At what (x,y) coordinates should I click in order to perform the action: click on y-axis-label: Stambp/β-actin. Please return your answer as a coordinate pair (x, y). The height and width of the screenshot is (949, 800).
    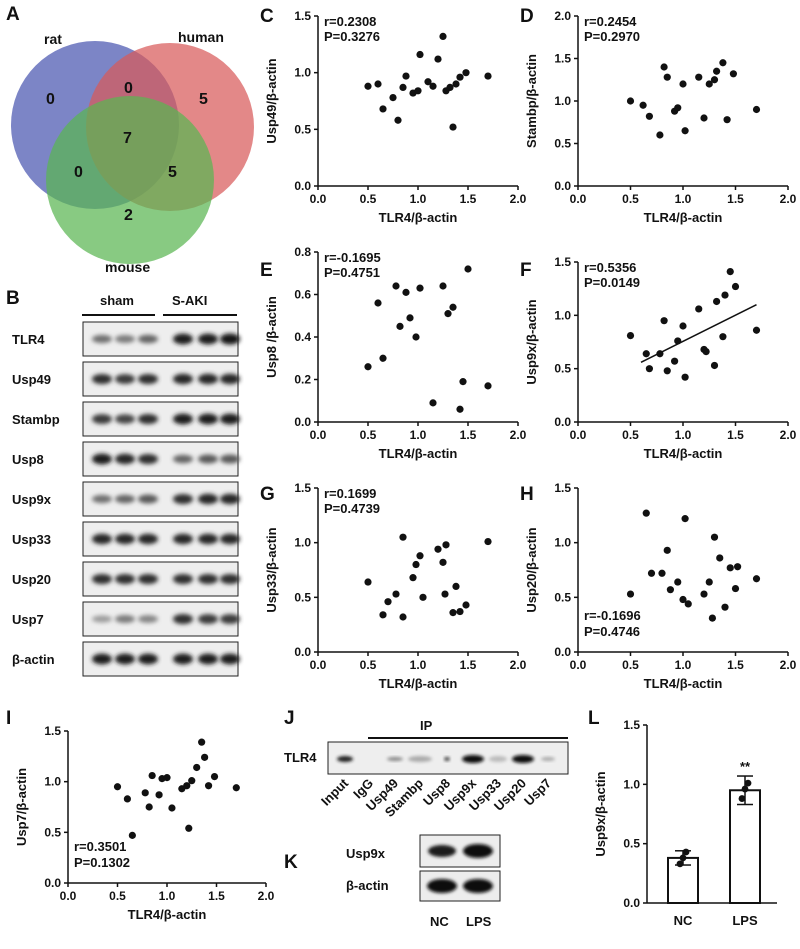
    Looking at the image, I should click on (531, 101).